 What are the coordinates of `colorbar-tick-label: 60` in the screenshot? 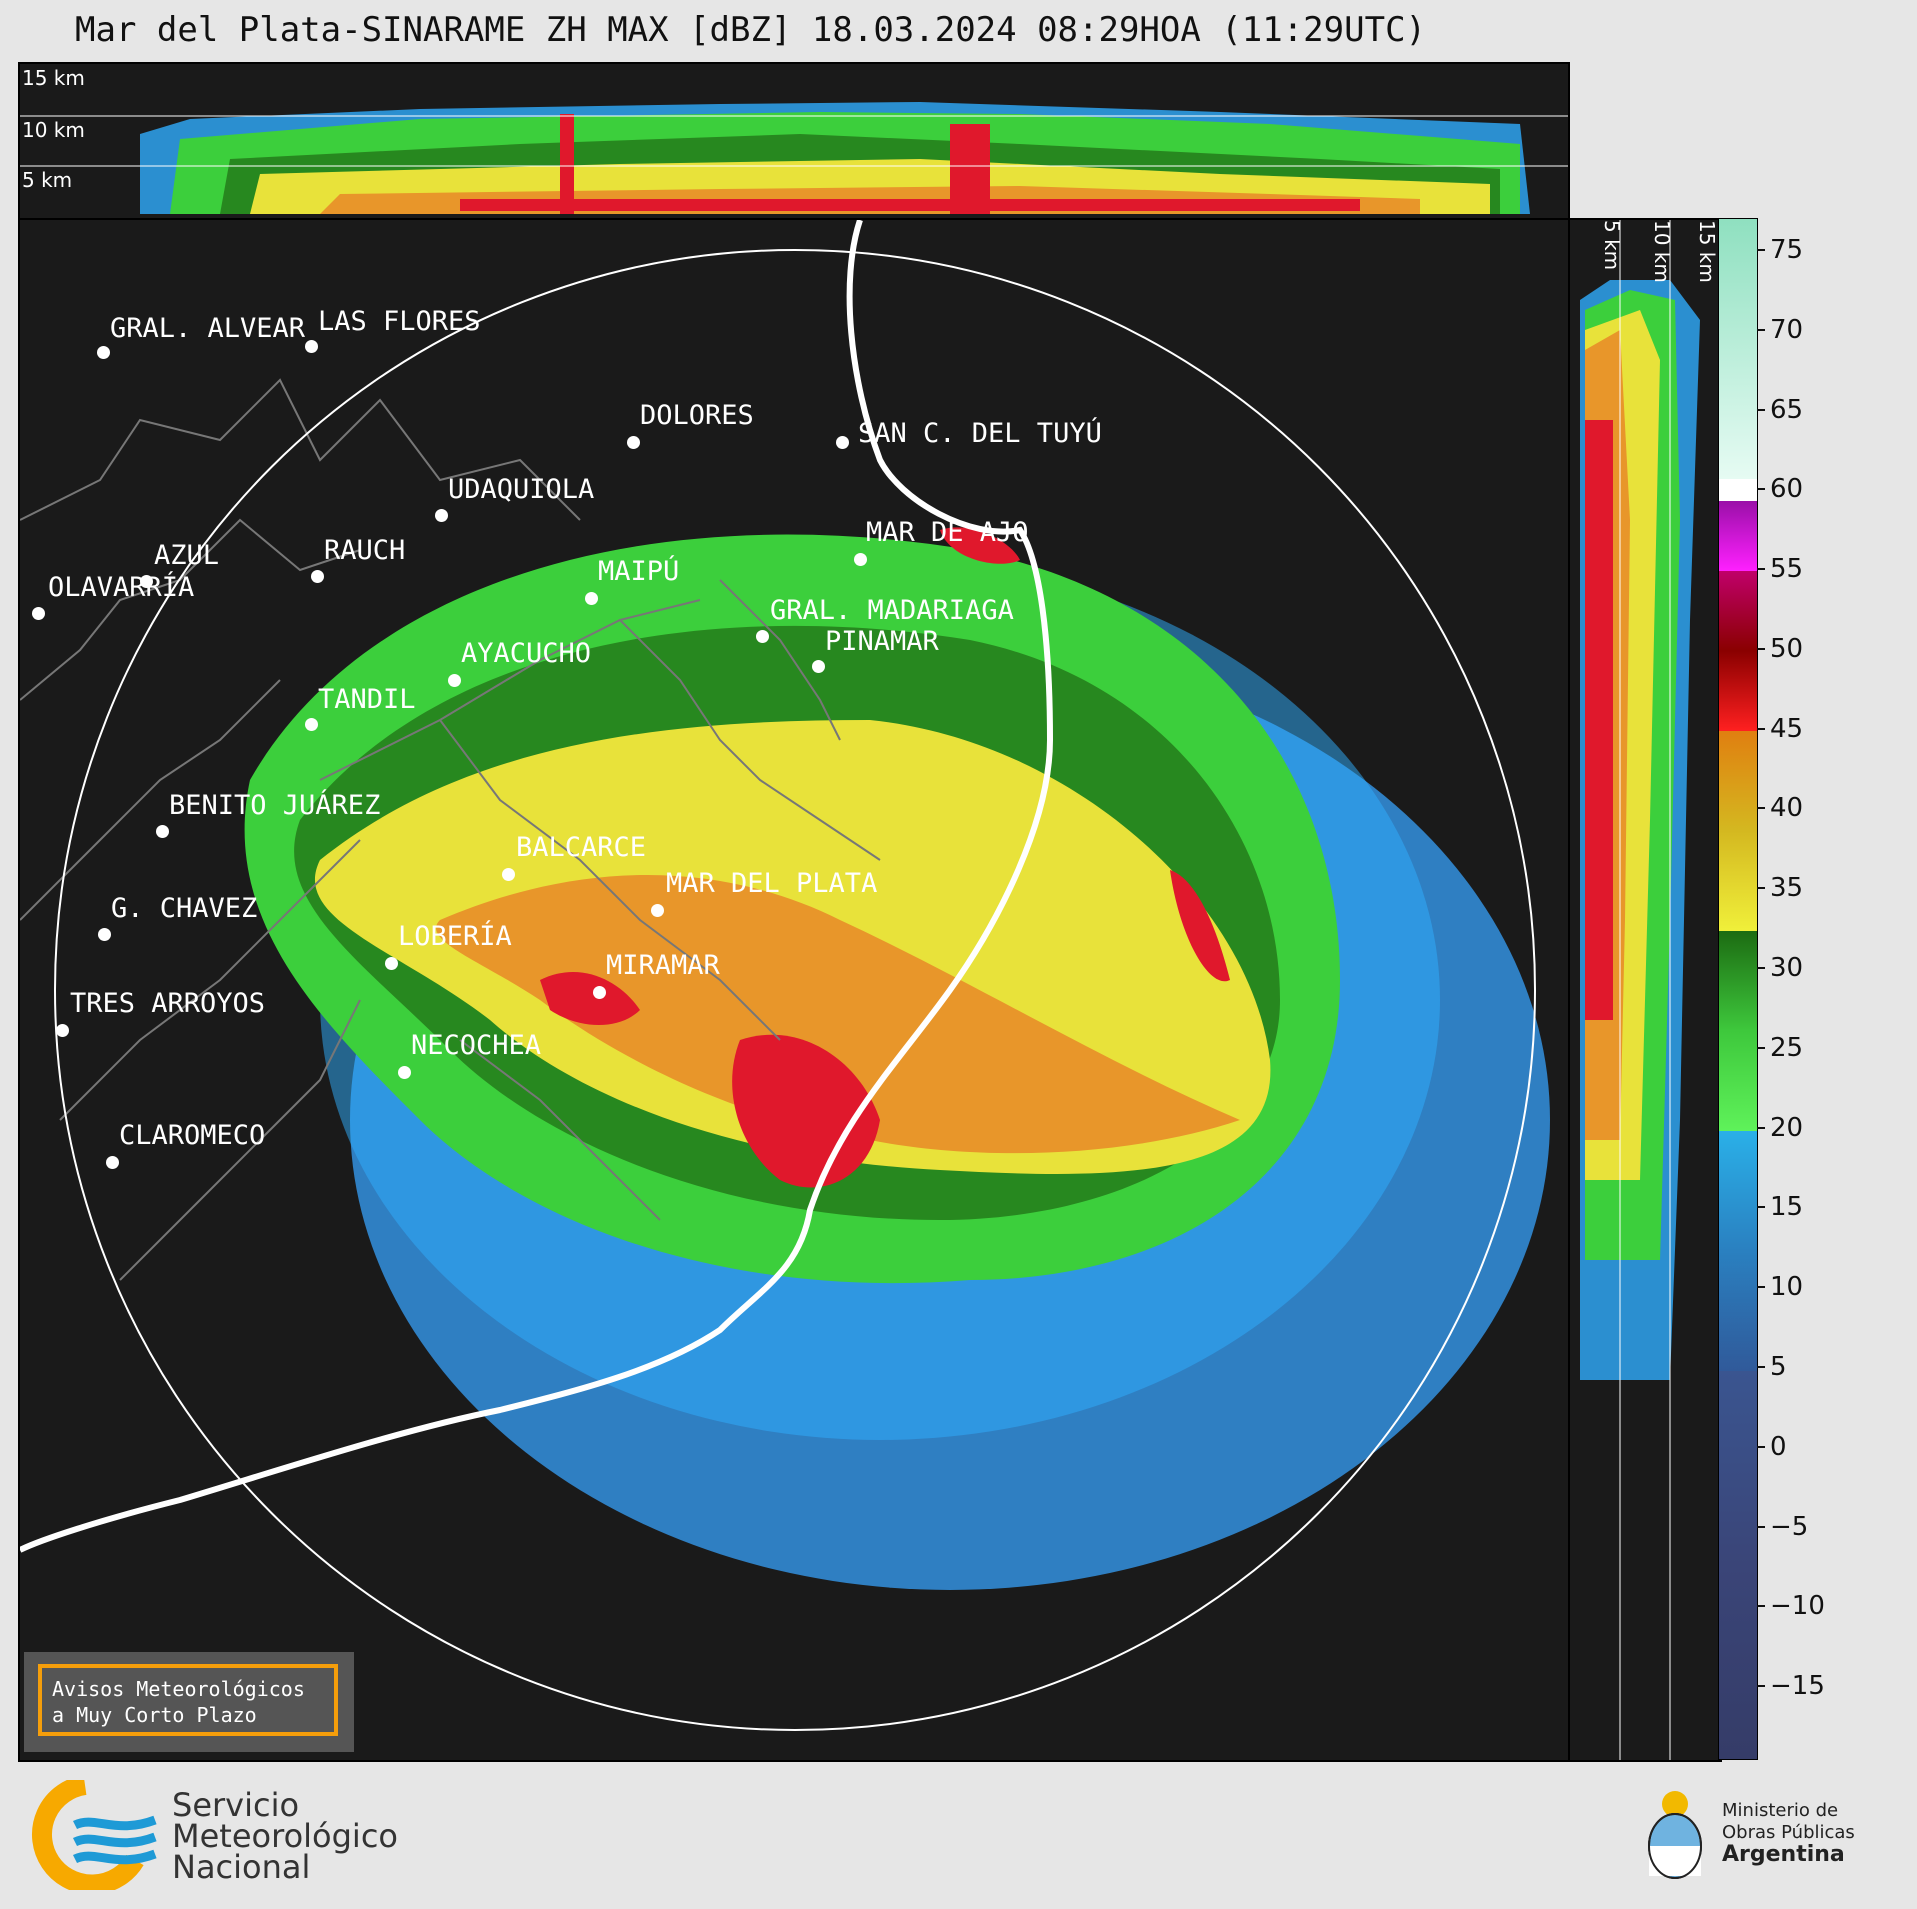 It's located at (1787, 489).